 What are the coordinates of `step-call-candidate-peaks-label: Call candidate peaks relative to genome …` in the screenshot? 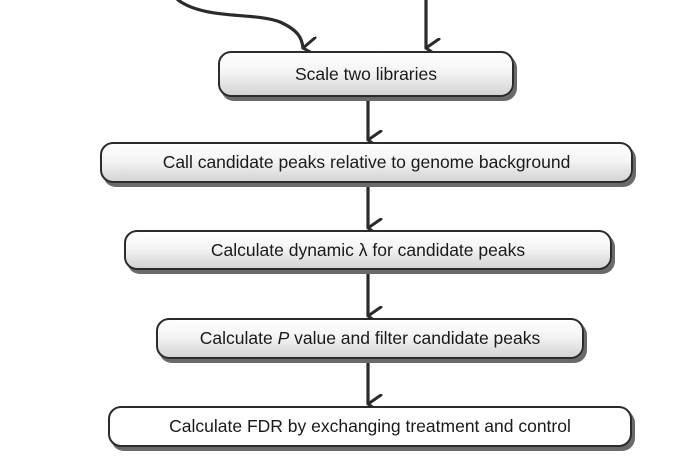 It's located at (366, 162).